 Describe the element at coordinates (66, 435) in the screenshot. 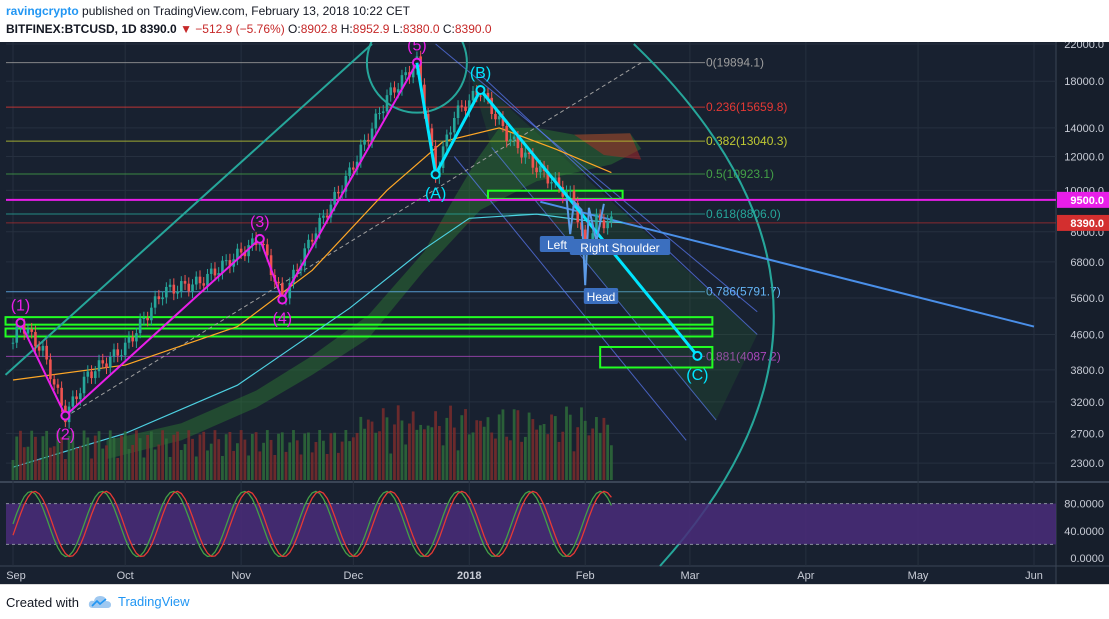

I see `impulse-wave-label: (2)` at that location.